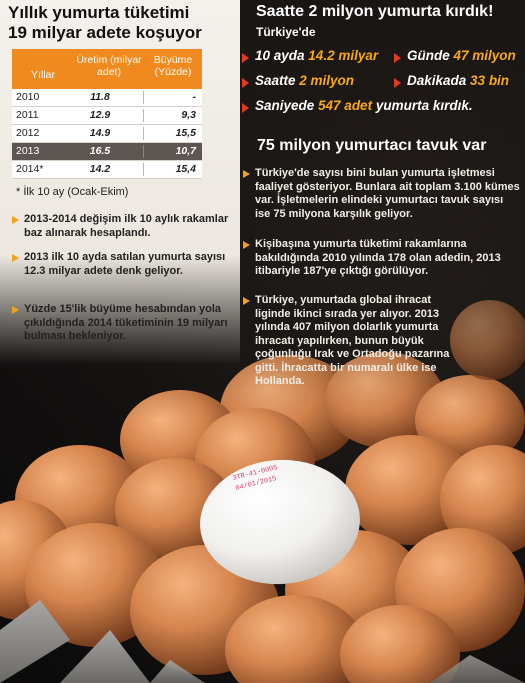  I want to click on row-year: 2010, so click(28, 97).